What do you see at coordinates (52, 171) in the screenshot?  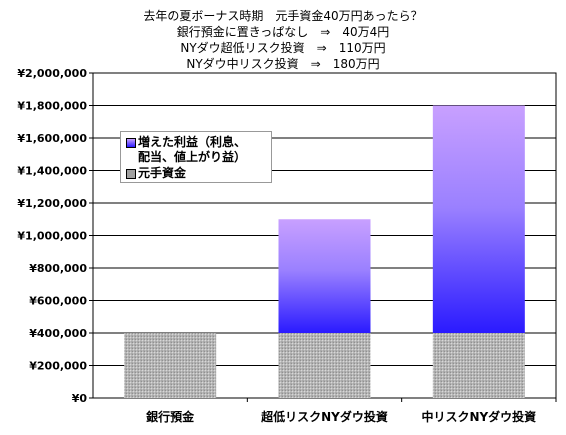 I see `y-tick-label: ¥1,400,000` at bounding box center [52, 171].